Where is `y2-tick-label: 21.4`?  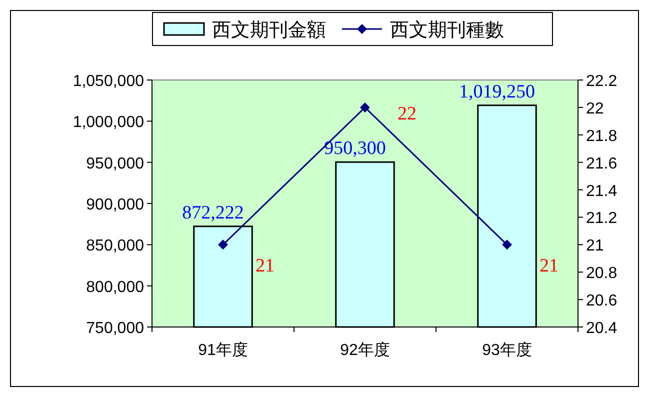
y2-tick-label: 21.4 is located at coordinates (602, 191).